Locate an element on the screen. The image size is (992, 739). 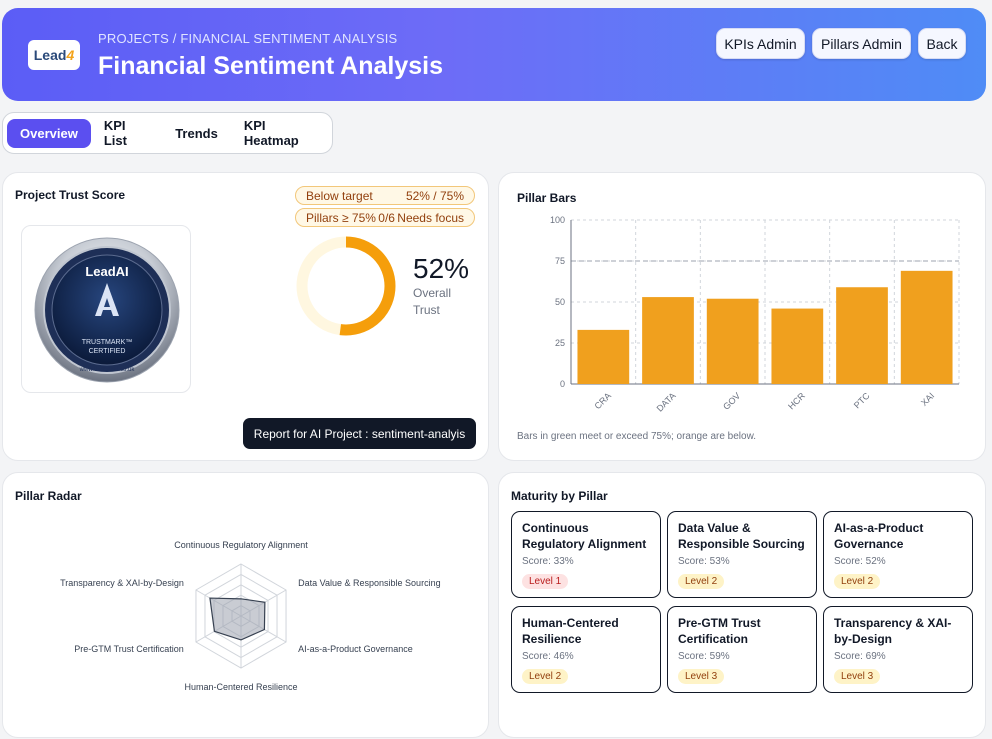
maturity-pillar-name: Human-Centered Resilience is located at coordinates (570, 631).